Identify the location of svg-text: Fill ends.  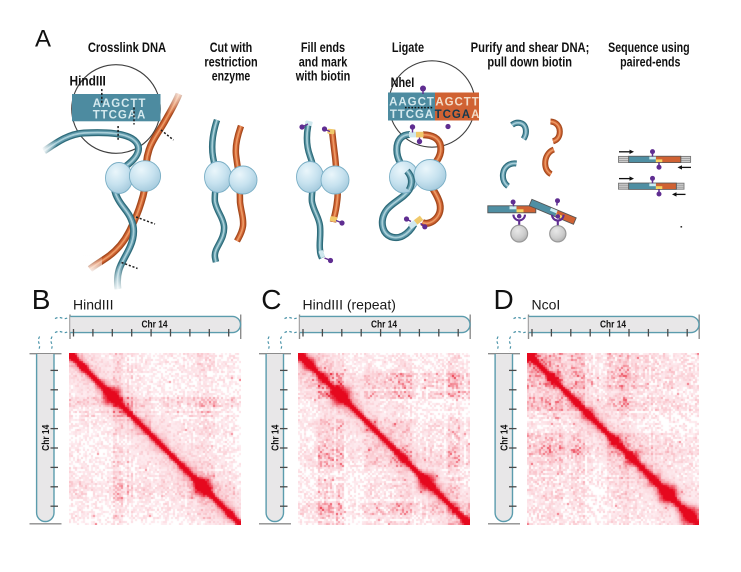
(323, 48).